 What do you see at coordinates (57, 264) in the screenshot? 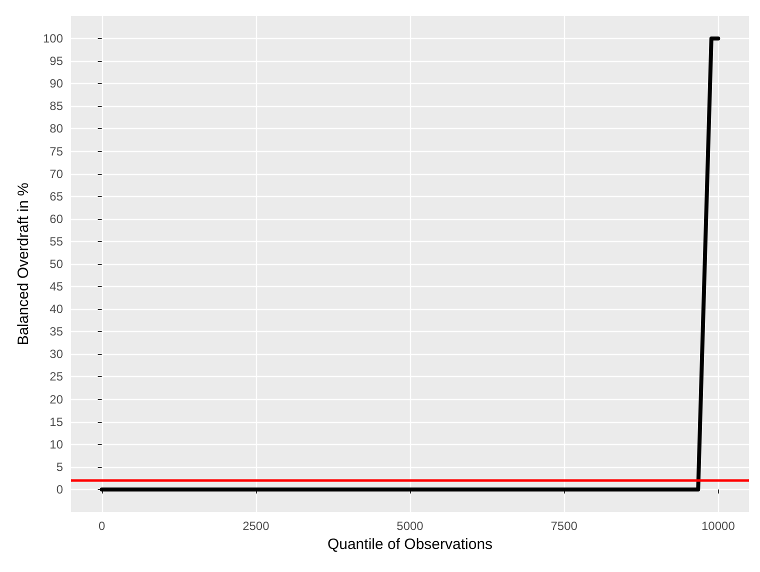
I see `y-tick-label: 50` at bounding box center [57, 264].